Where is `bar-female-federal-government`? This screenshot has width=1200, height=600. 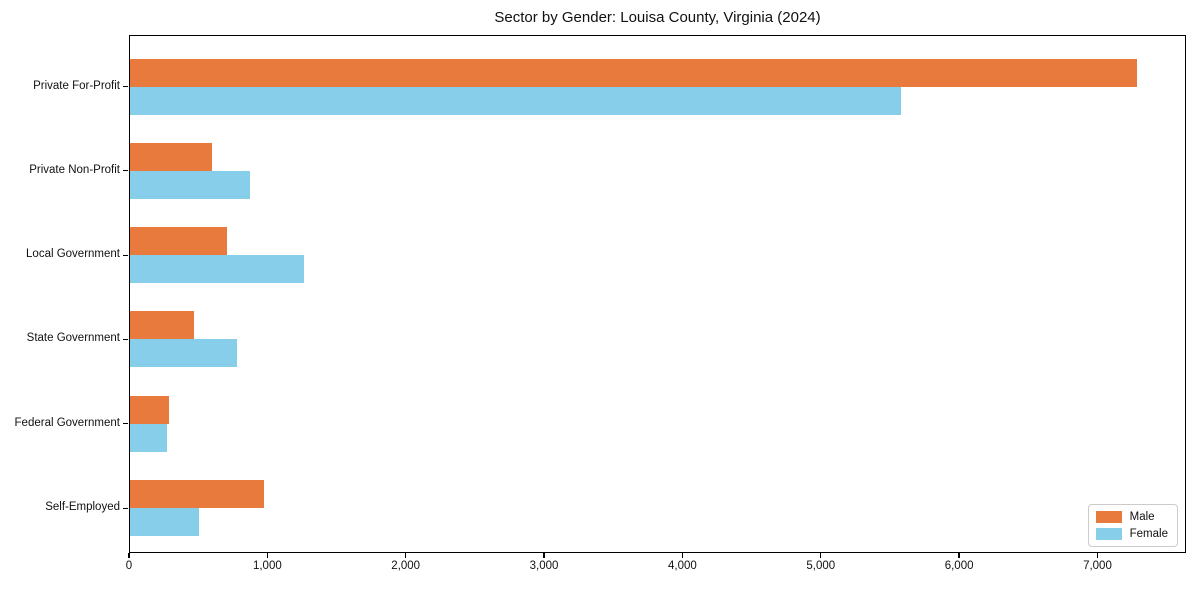
bar-female-federal-government is located at coordinates (148, 437).